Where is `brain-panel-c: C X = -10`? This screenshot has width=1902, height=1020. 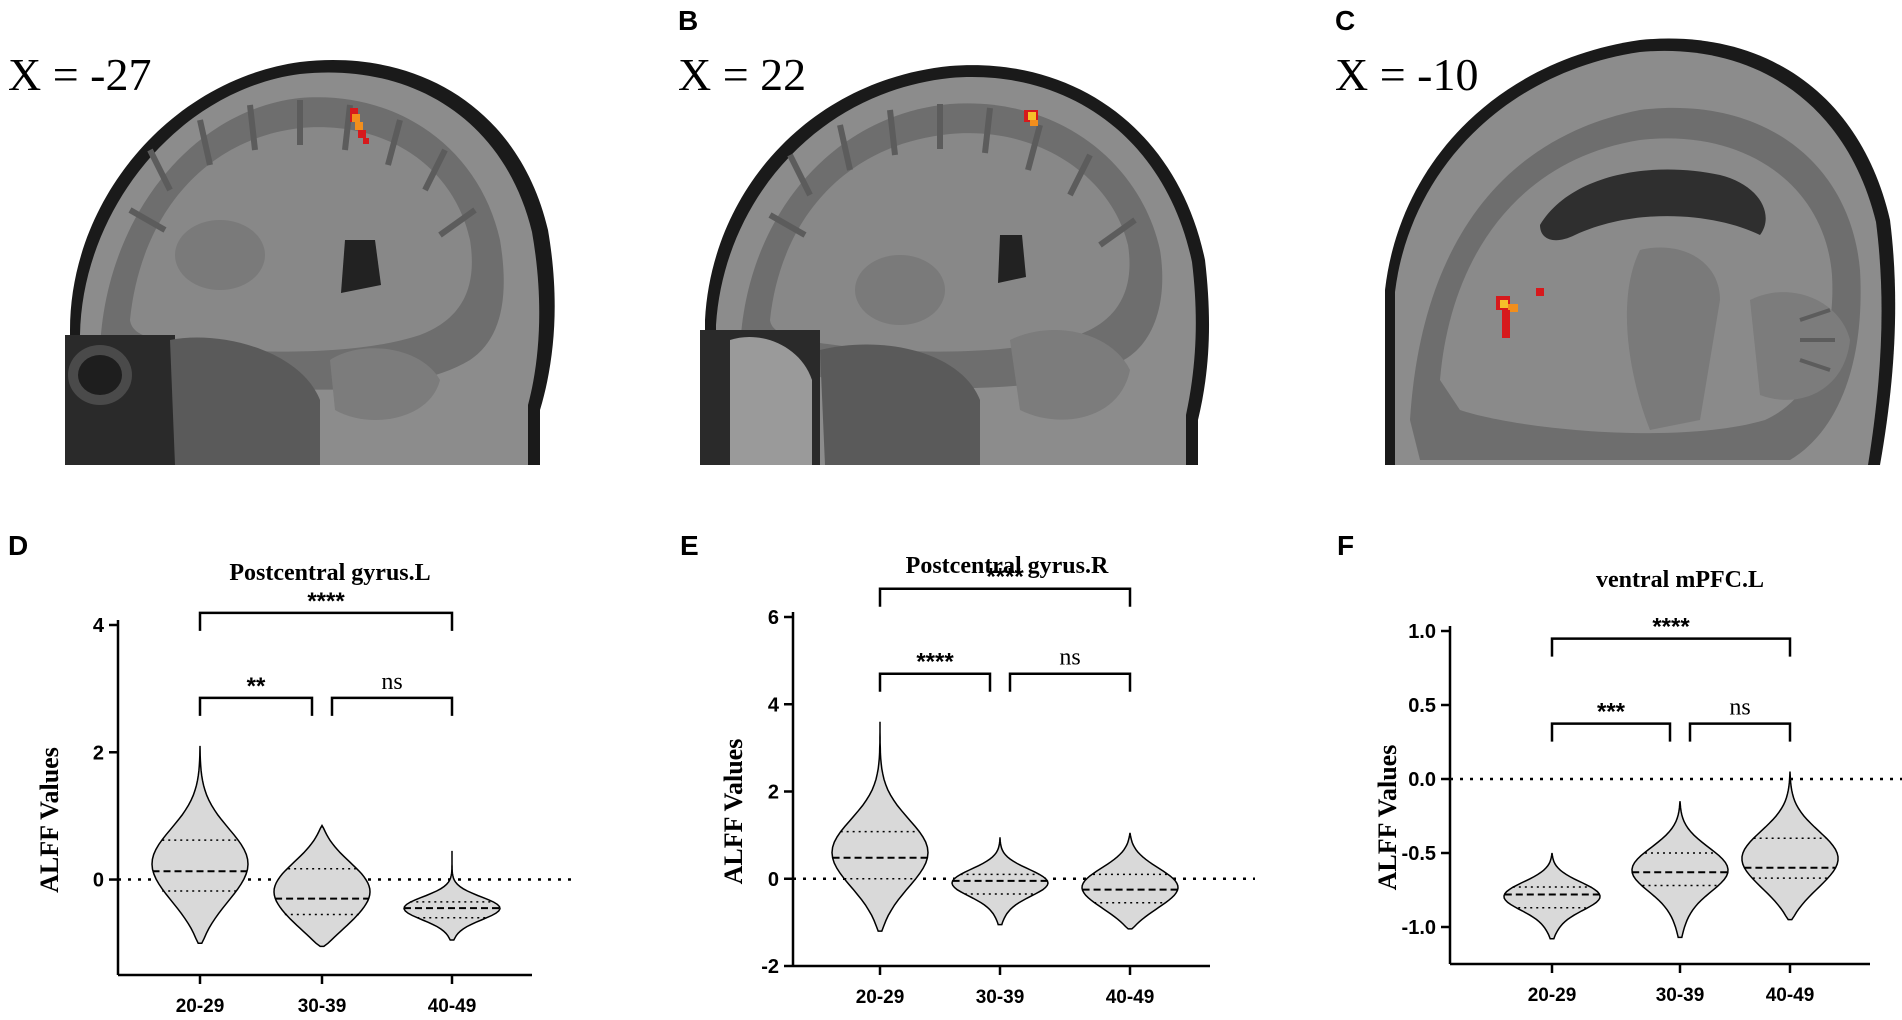 brain-panel-c: C X = -10 is located at coordinates (1618, 235).